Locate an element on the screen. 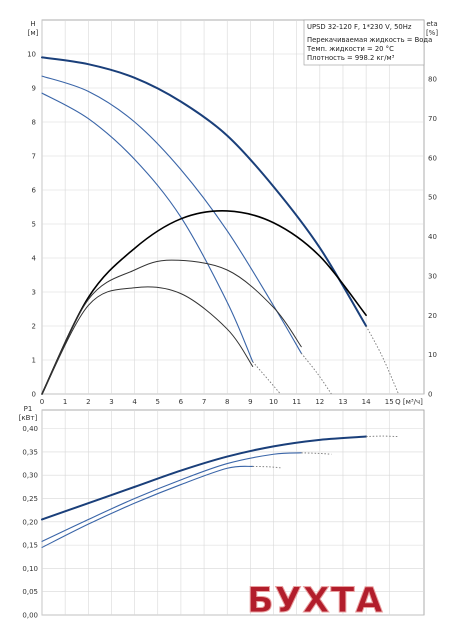 This screenshot has width=459, height=640. x-tick-label: 14 is located at coordinates (366, 402).